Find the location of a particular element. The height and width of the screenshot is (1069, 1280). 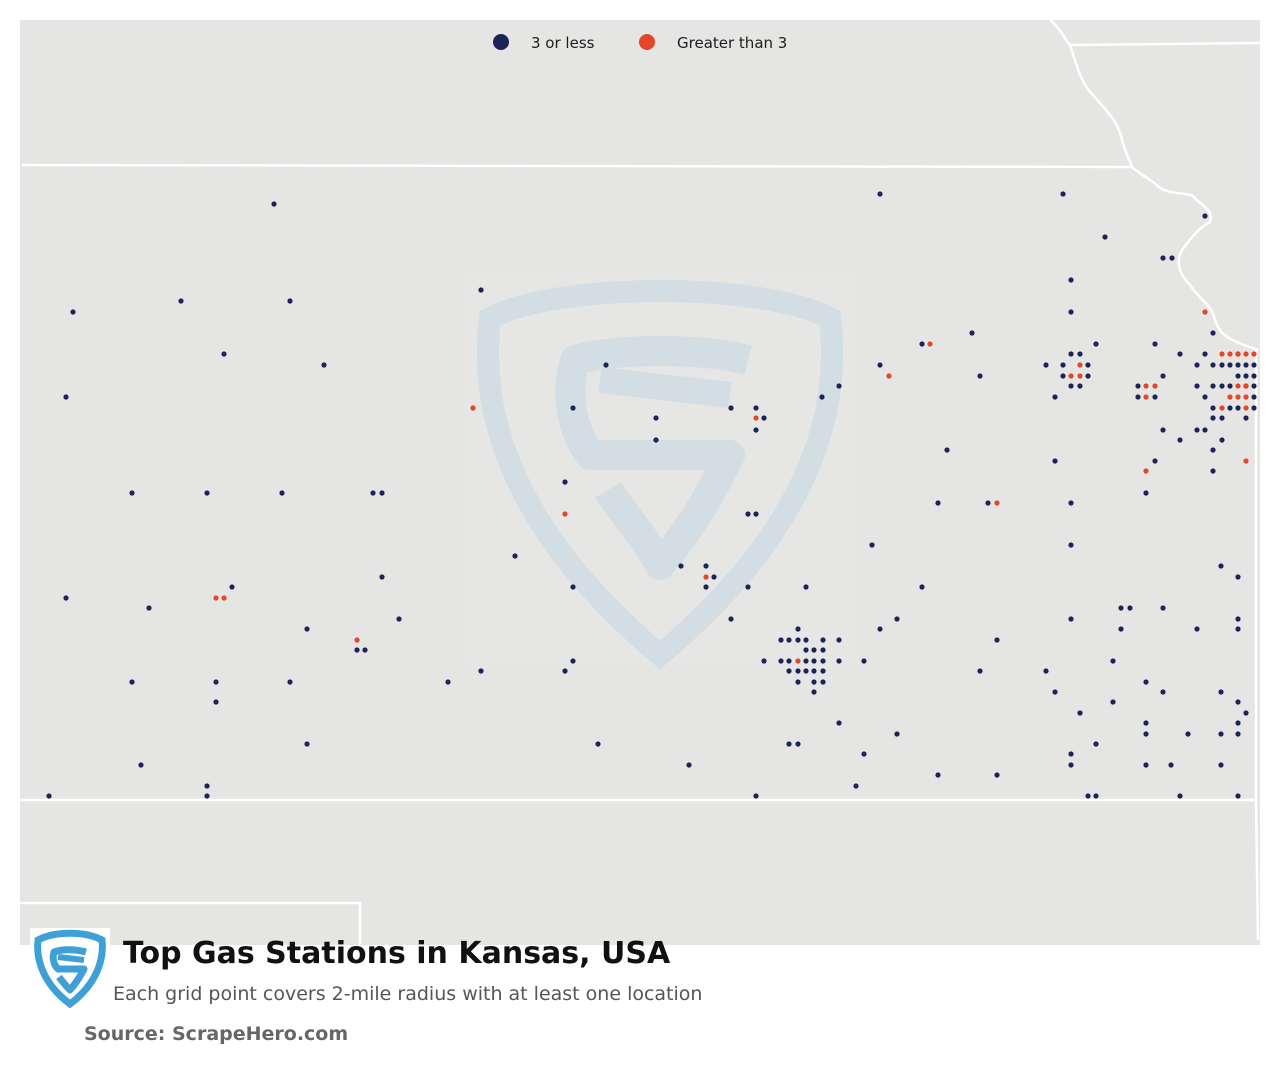

shield-logo-icon is located at coordinates (70, 969).